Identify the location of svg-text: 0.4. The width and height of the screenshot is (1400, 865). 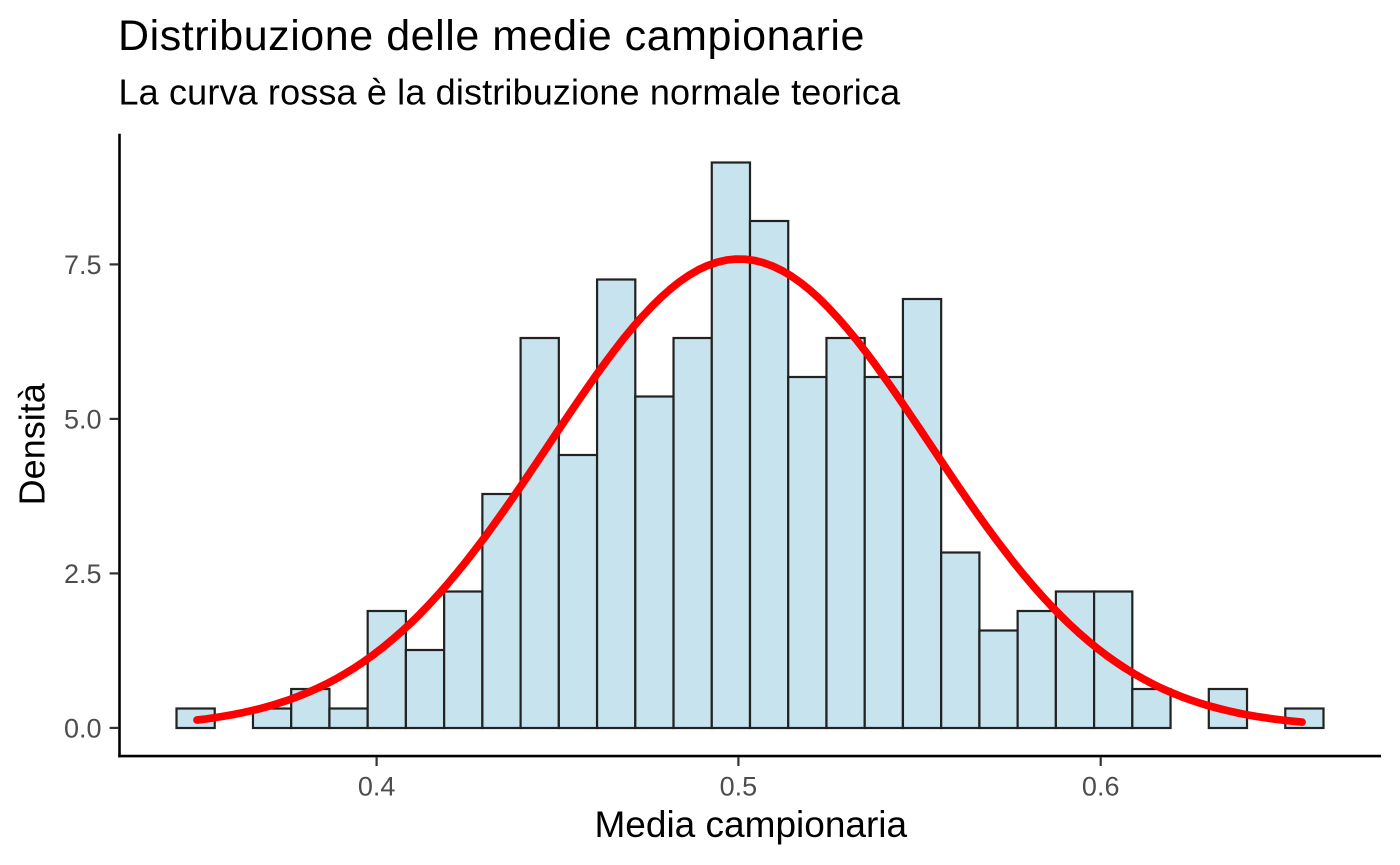
(377, 787).